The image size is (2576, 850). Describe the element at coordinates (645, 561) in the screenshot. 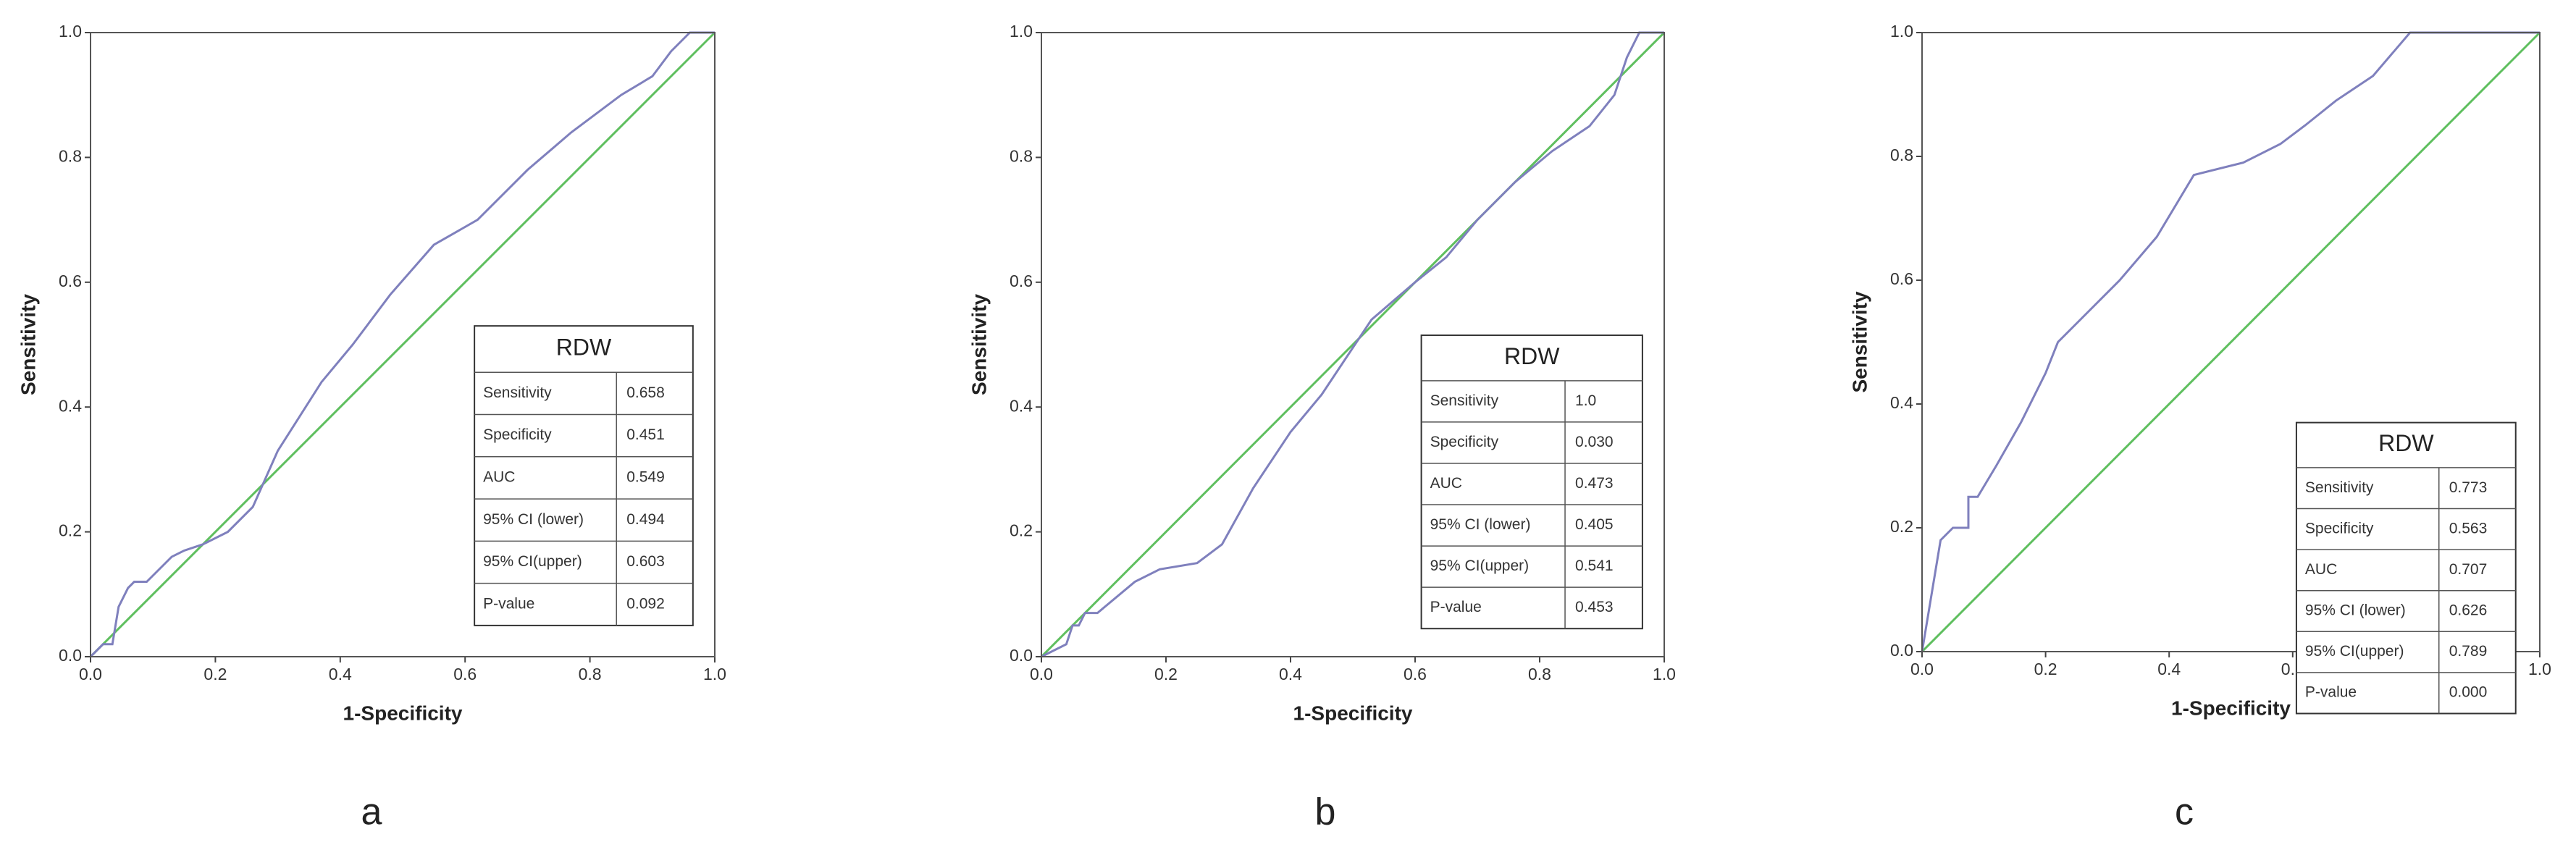

I see `table-cell: 0.603` at that location.